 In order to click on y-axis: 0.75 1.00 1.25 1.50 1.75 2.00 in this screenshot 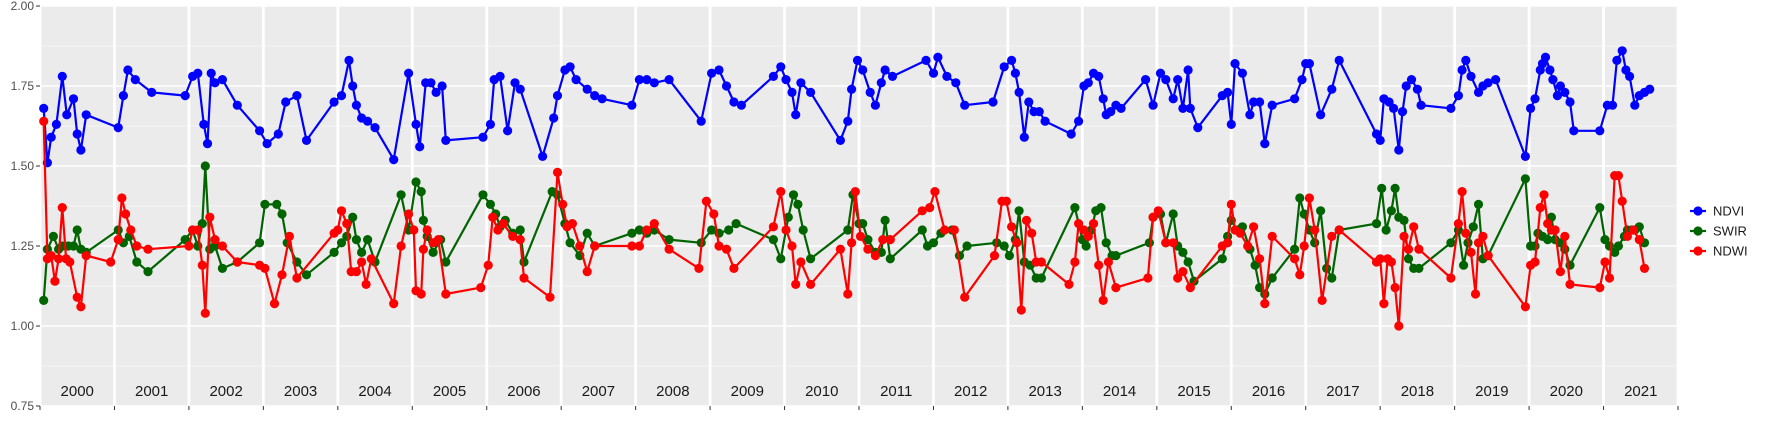, I will do `click(25, 206)`.